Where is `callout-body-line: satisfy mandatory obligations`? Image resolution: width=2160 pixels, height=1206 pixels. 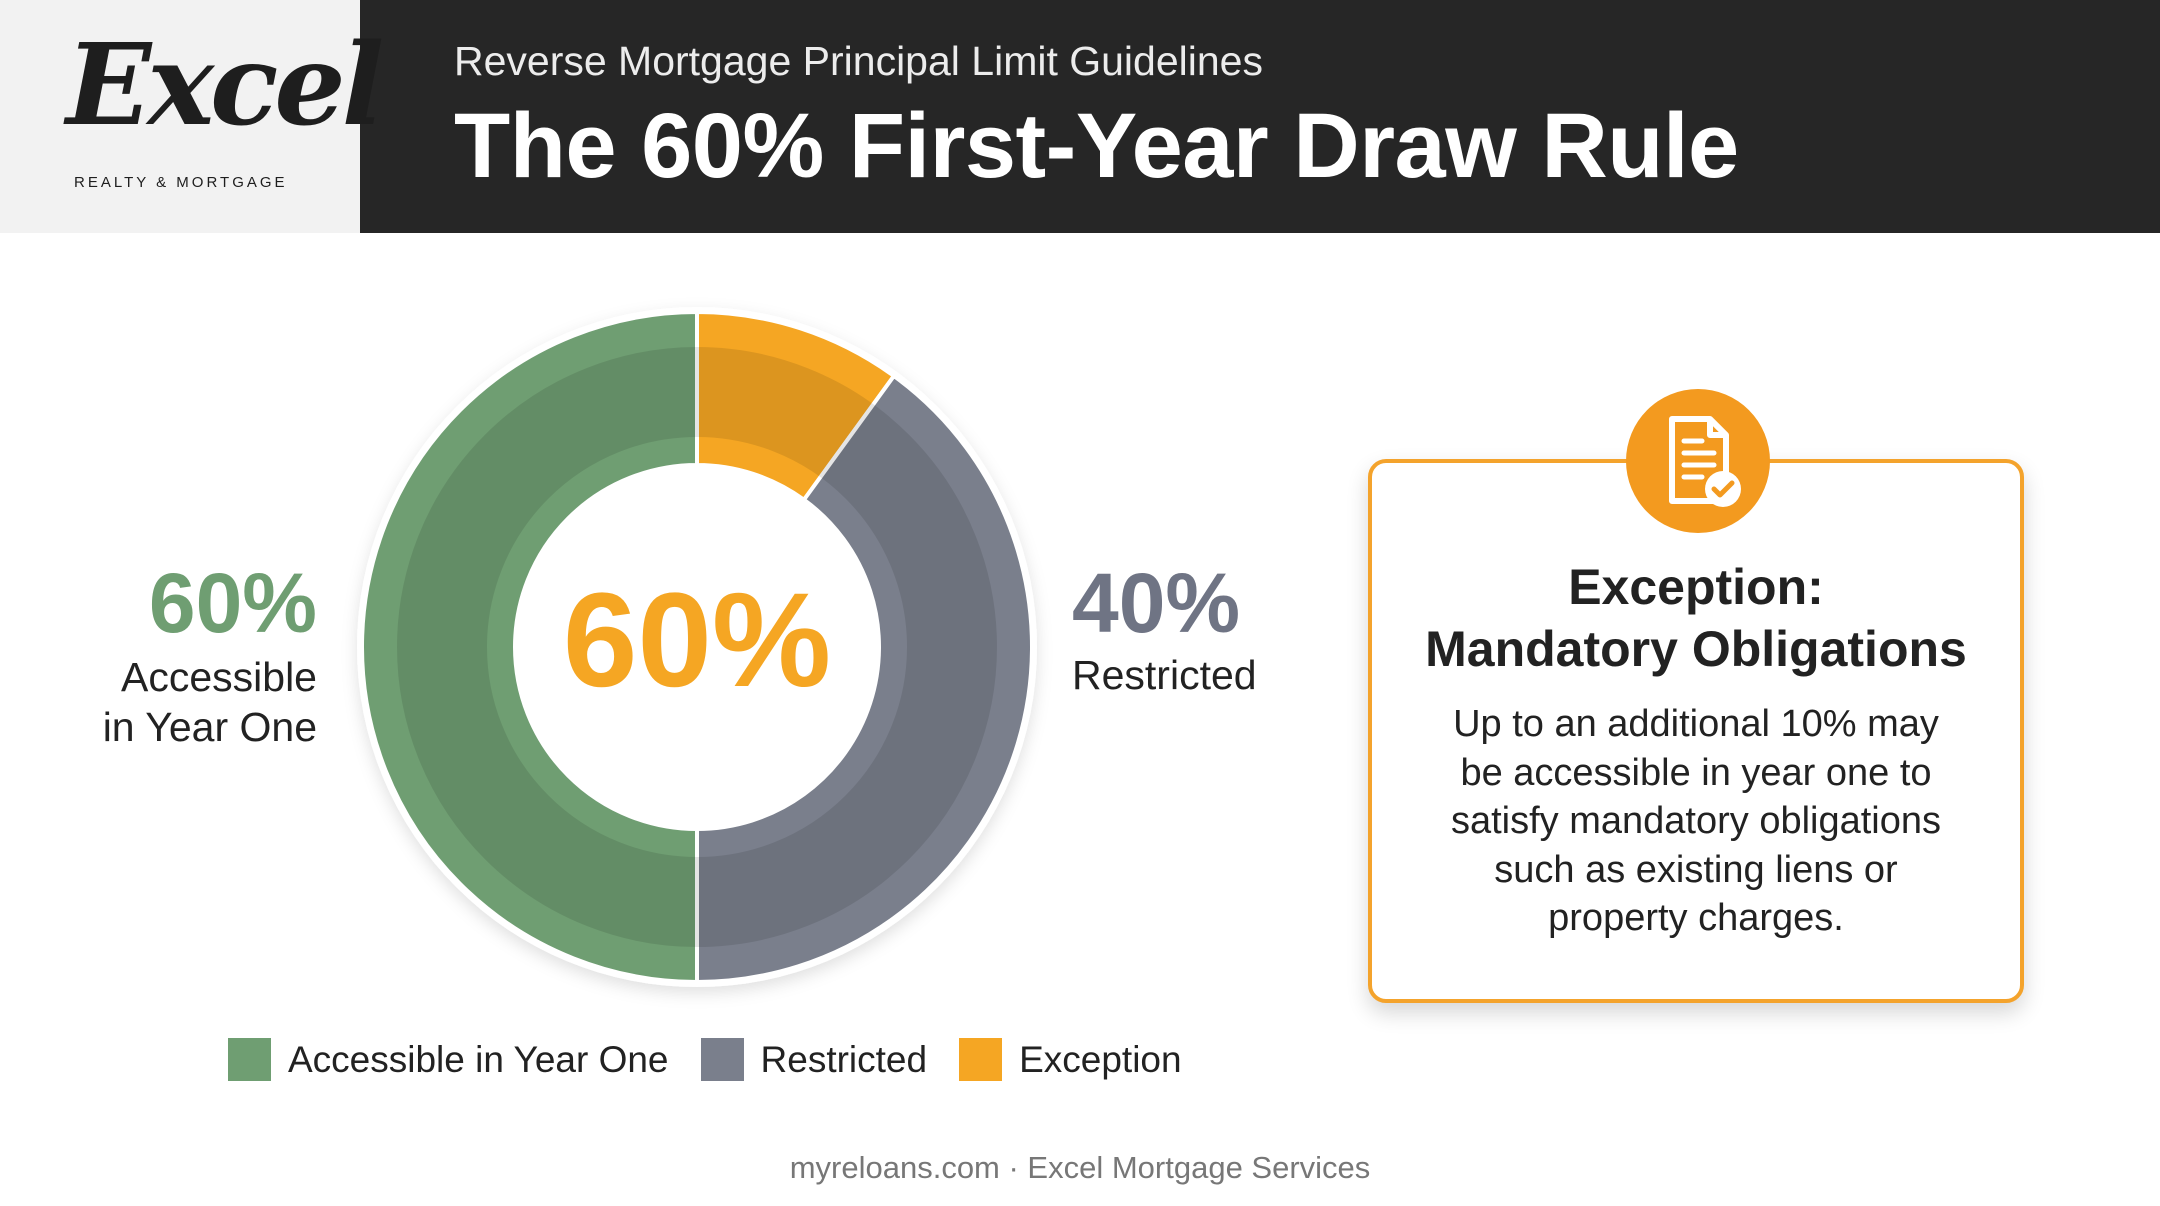 callout-body-line: satisfy mandatory obligations is located at coordinates (1696, 821).